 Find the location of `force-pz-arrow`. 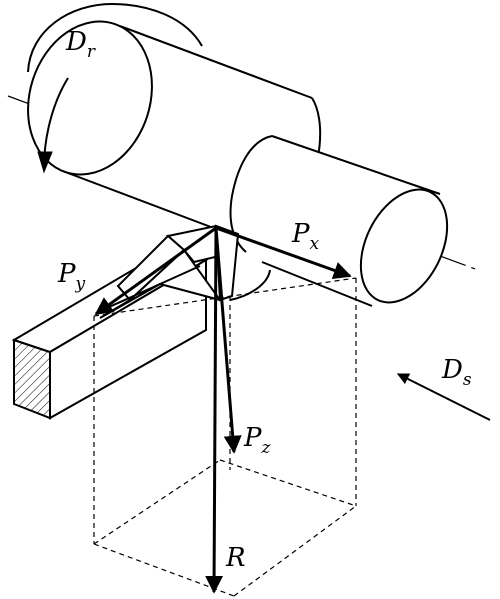

force-pz-arrow is located at coordinates (228, 340).